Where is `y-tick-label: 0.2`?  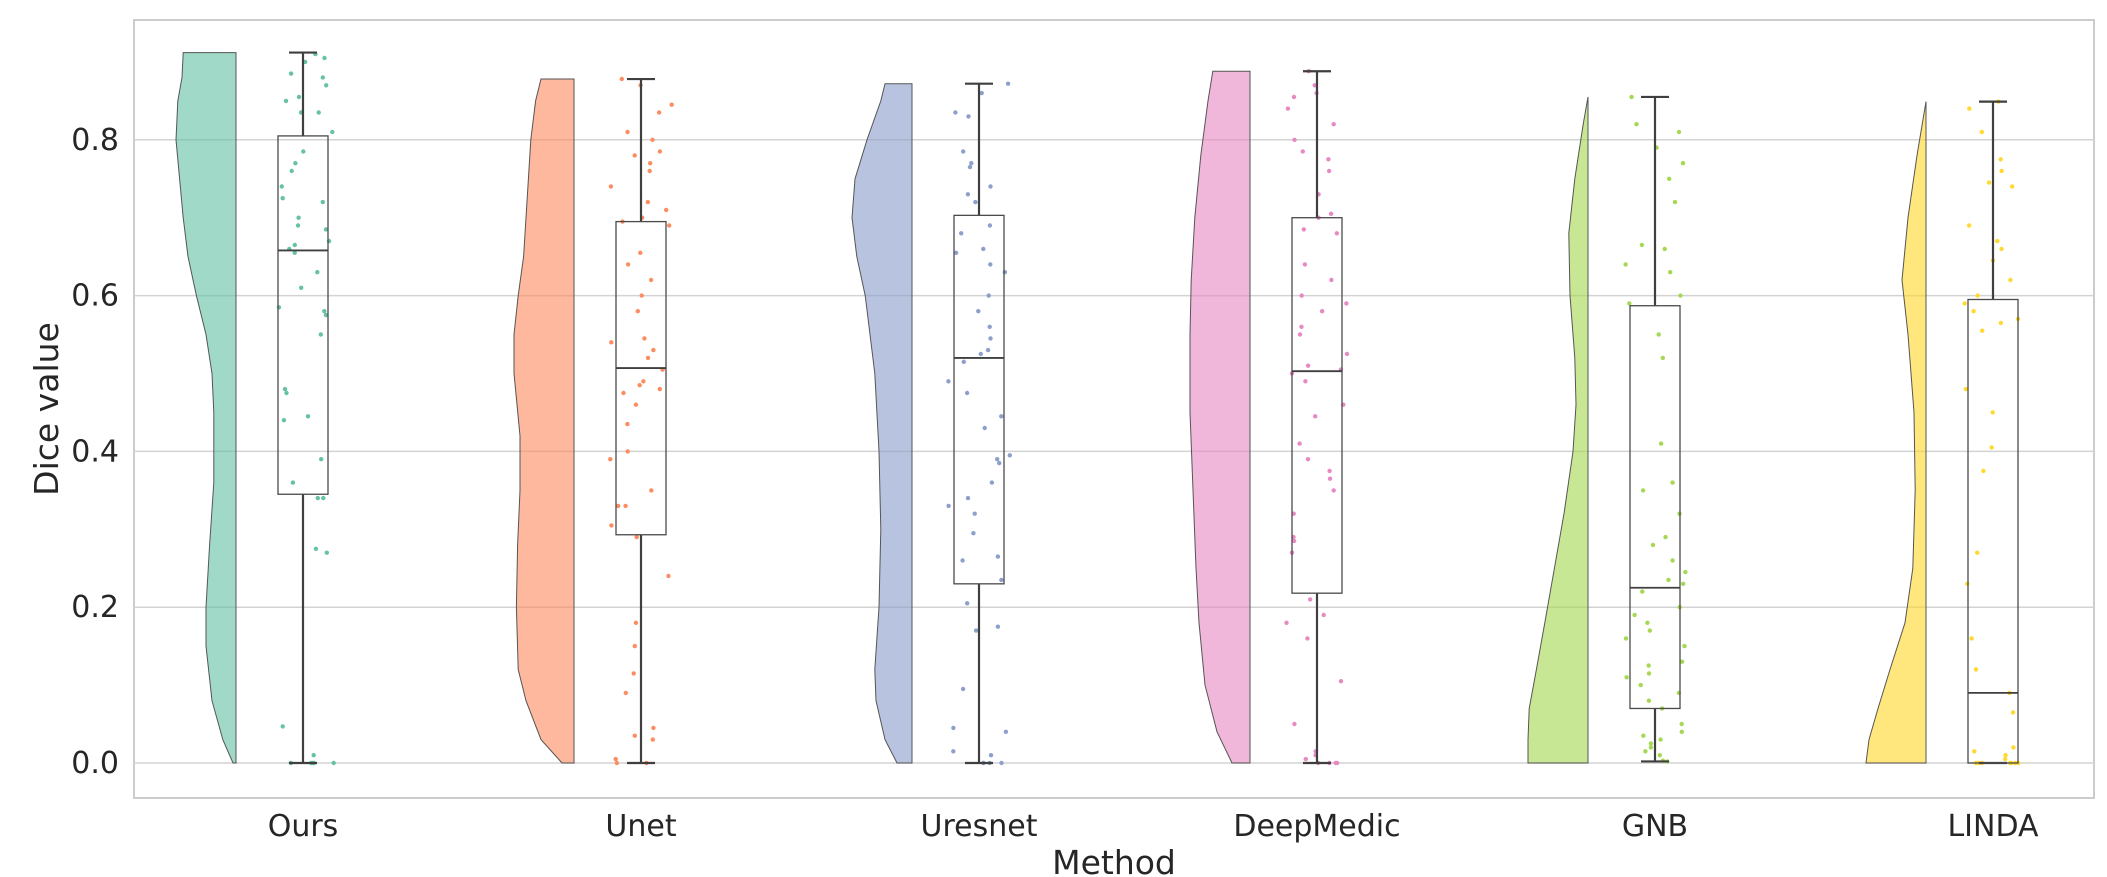 y-tick-label: 0.2 is located at coordinates (95, 607).